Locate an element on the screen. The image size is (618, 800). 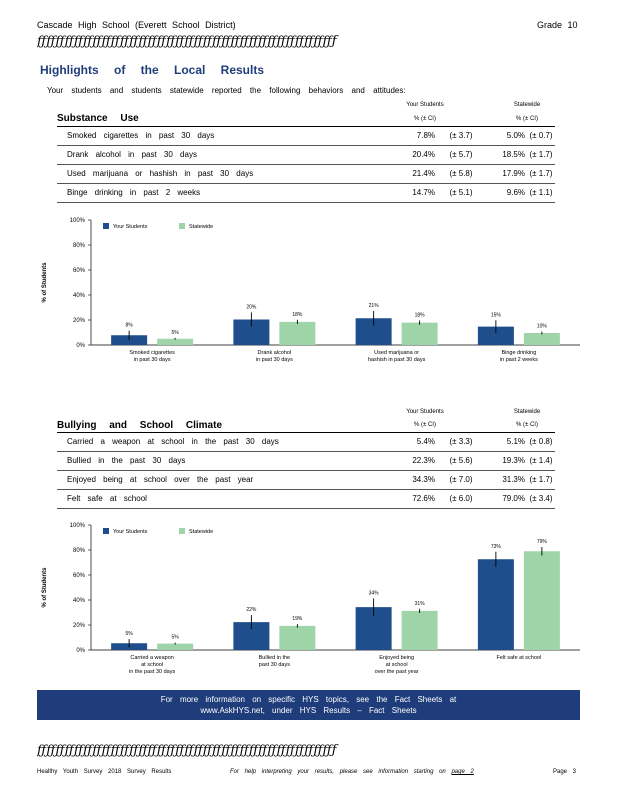
data-label: 34% is located at coordinates (374, 593).